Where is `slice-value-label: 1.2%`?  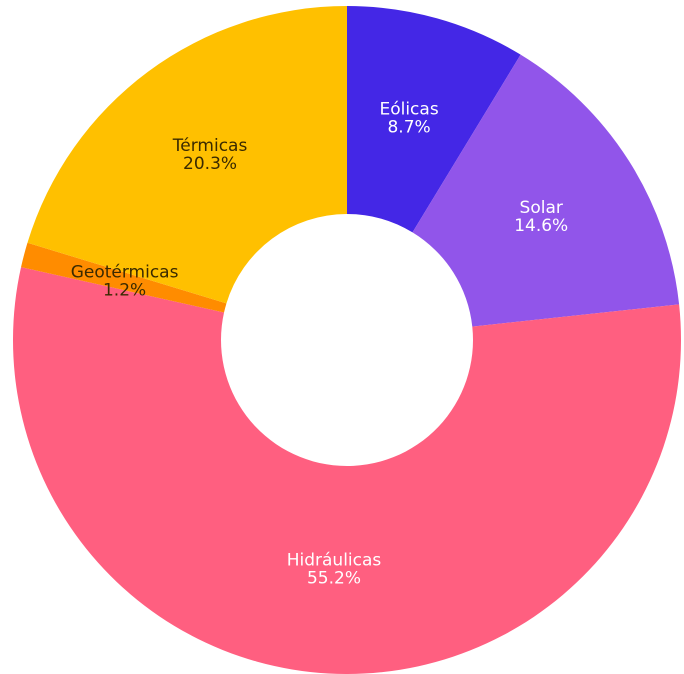 slice-value-label: 1.2% is located at coordinates (124, 290).